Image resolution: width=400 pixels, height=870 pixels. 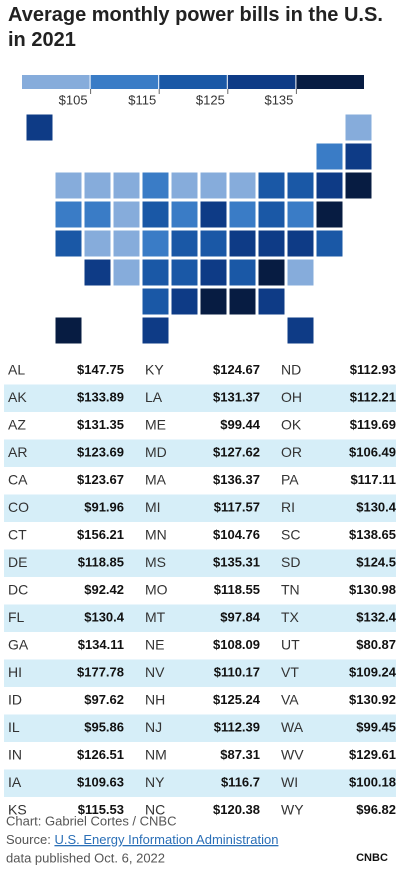 I want to click on state-value: $87.31, so click(x=240, y=754).